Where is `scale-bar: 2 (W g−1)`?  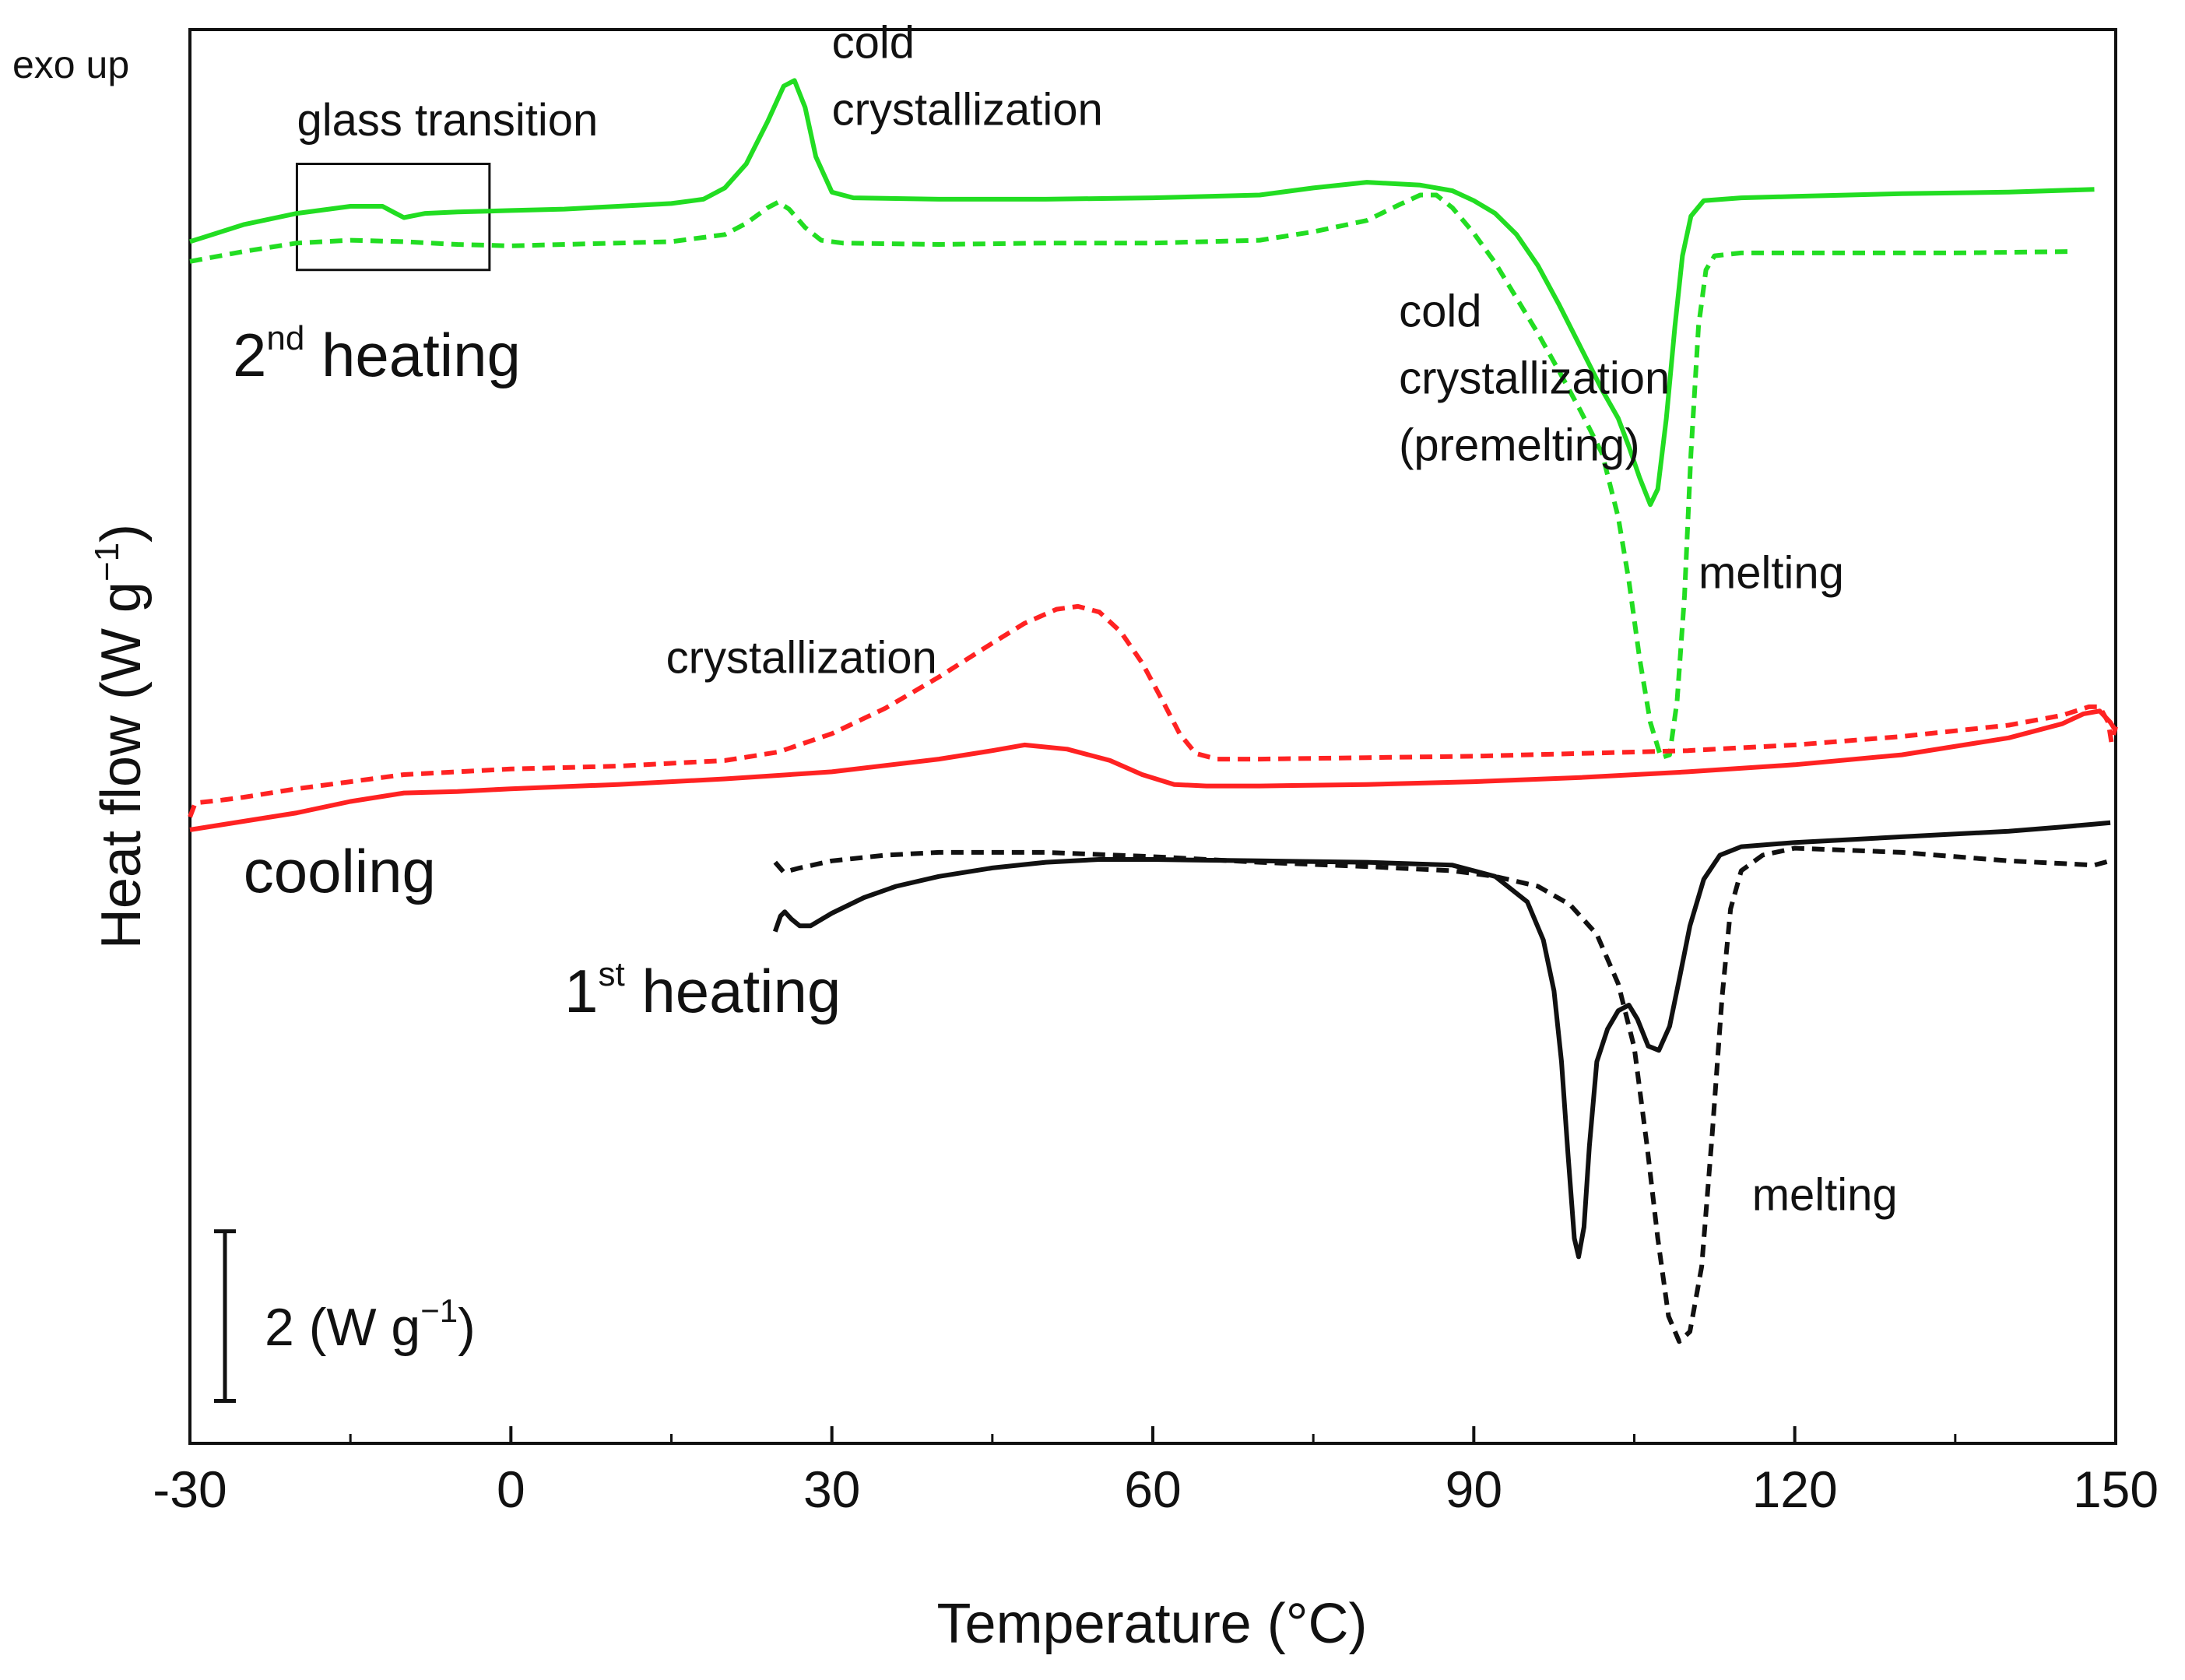
scale-bar: 2 (W g−1) is located at coordinates (345, 1316).